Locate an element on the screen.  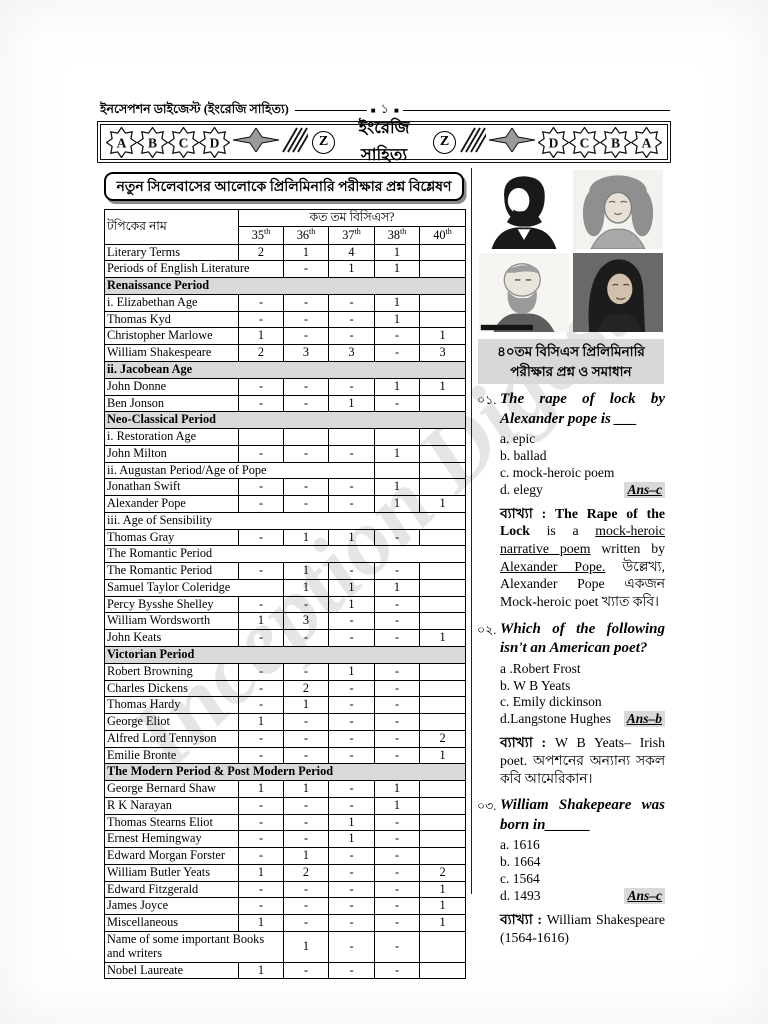
table-row: Nobel Laureate 1- - - is located at coordinates (285, 970).